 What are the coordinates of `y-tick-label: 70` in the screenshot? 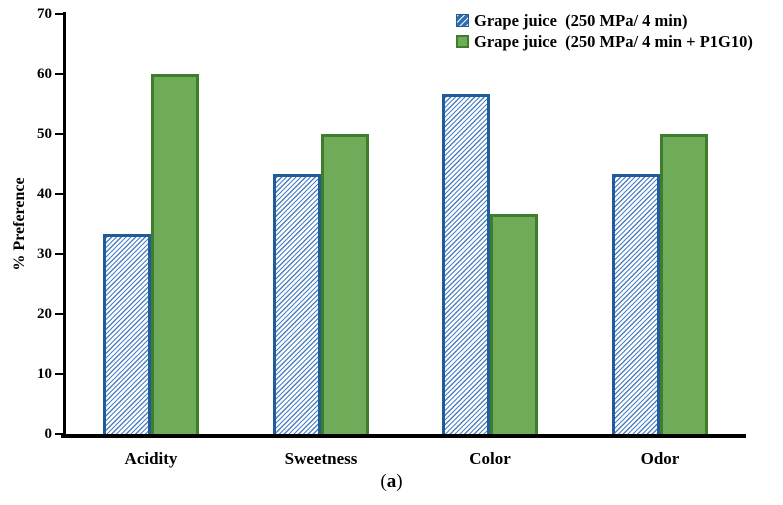 It's located at (44, 14).